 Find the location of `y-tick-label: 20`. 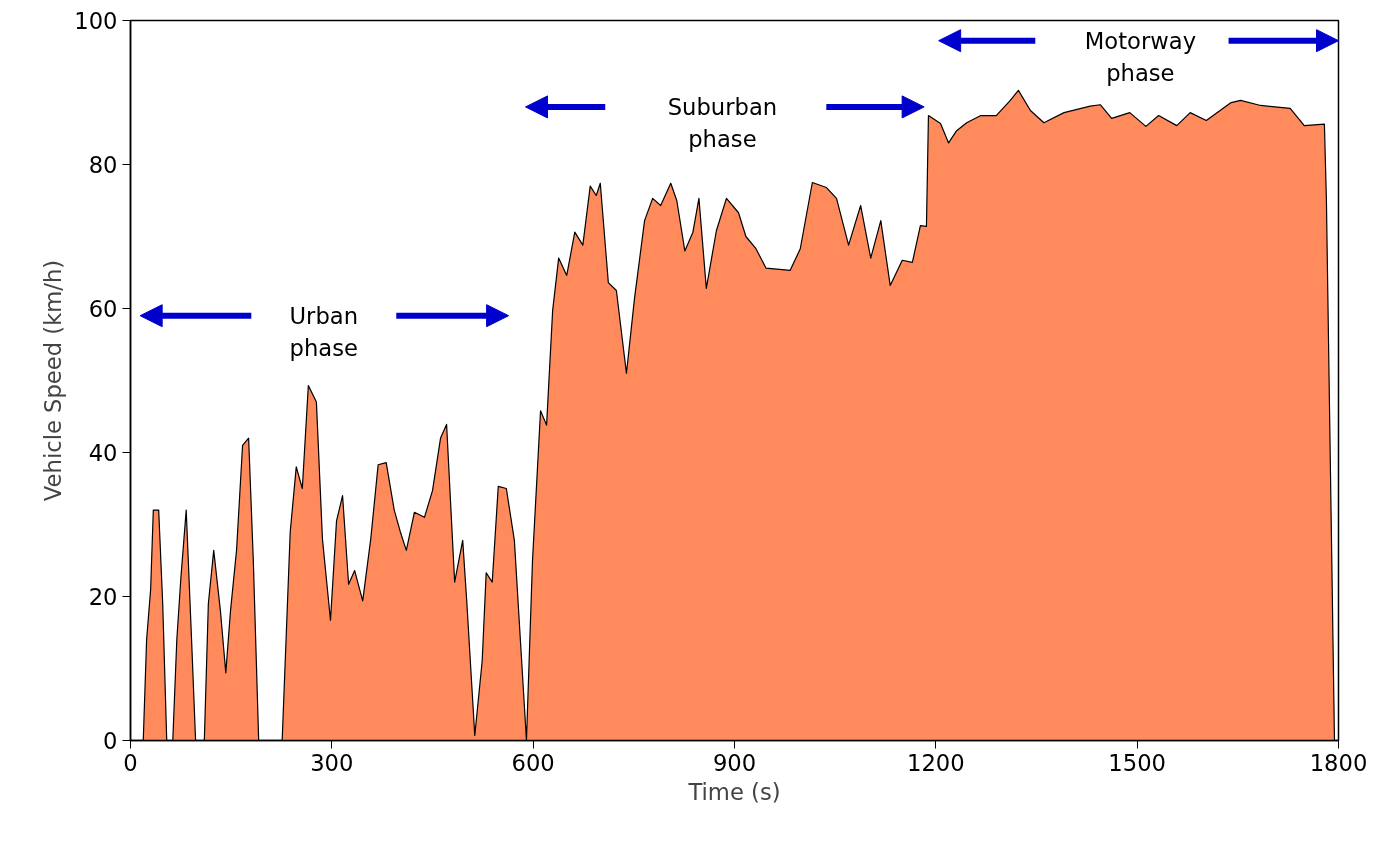

y-tick-label: 20 is located at coordinates (103, 597).